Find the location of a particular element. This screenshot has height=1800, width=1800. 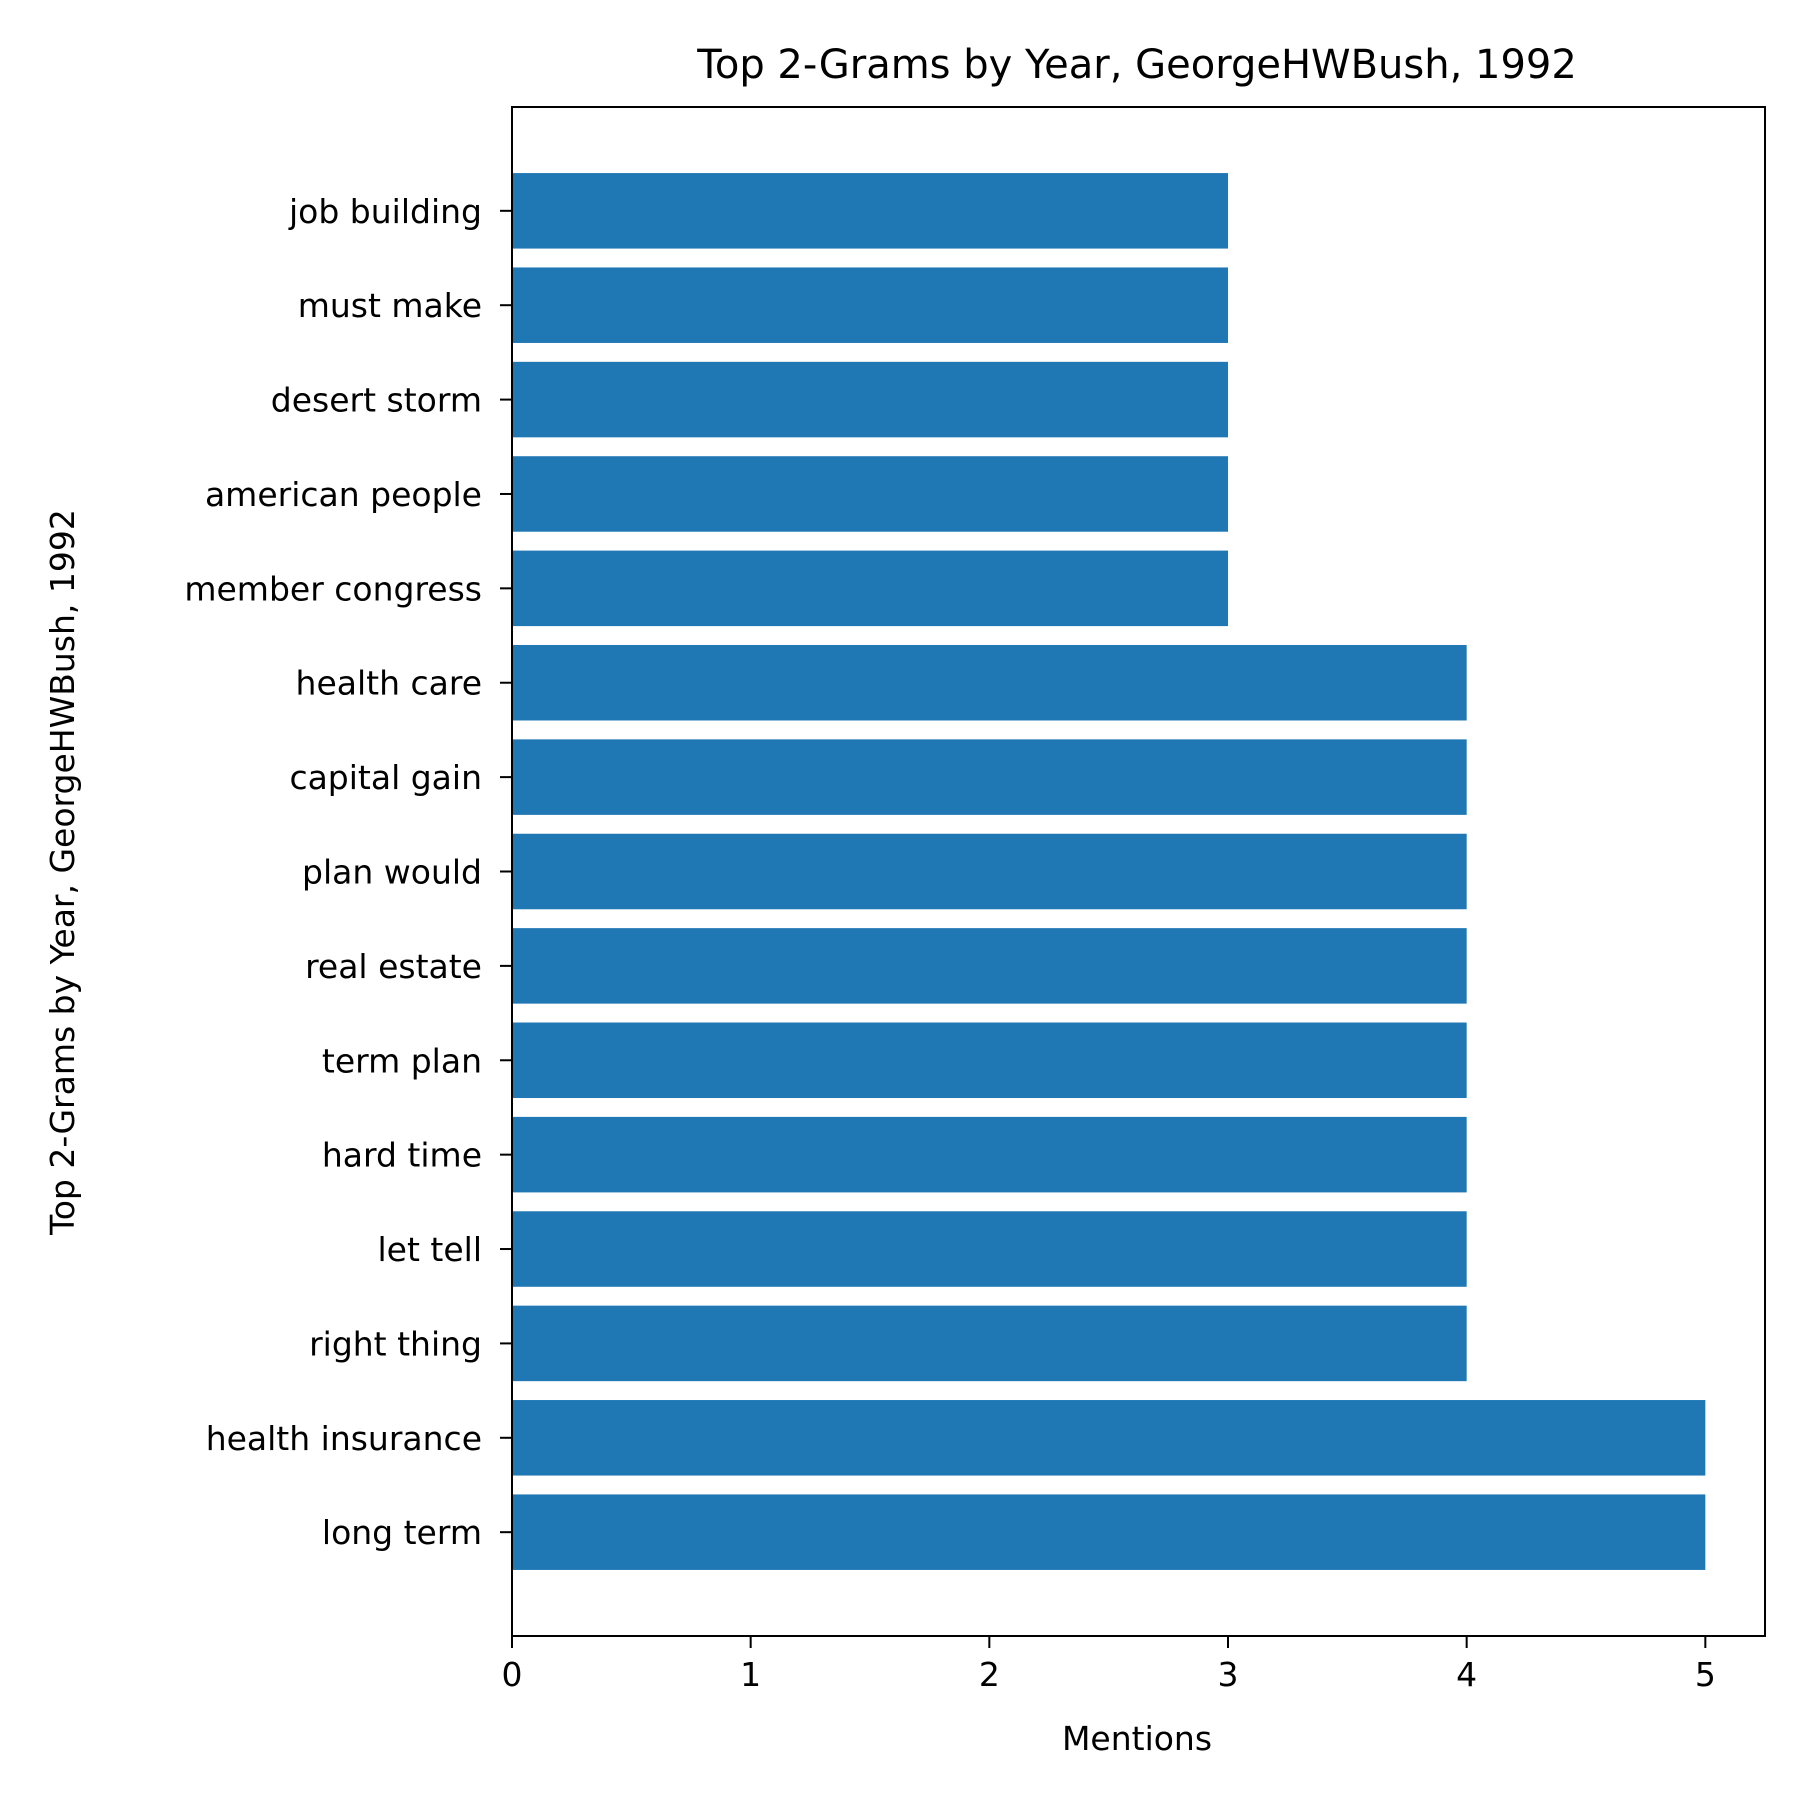

x-tick-label: 5 is located at coordinates (1705, 1674).